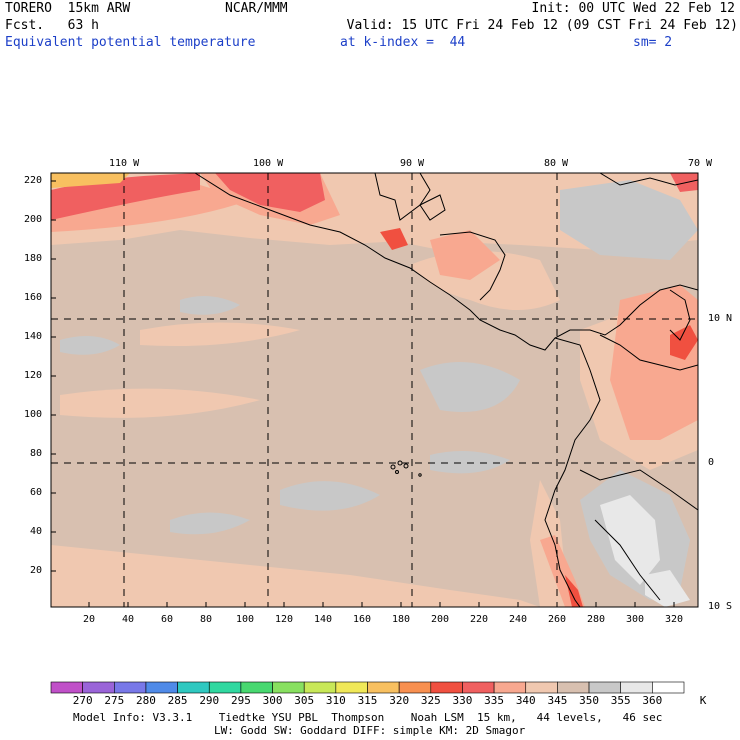 This screenshot has height=740, width=740. I want to click on lon-label: 80 W, so click(556, 163).